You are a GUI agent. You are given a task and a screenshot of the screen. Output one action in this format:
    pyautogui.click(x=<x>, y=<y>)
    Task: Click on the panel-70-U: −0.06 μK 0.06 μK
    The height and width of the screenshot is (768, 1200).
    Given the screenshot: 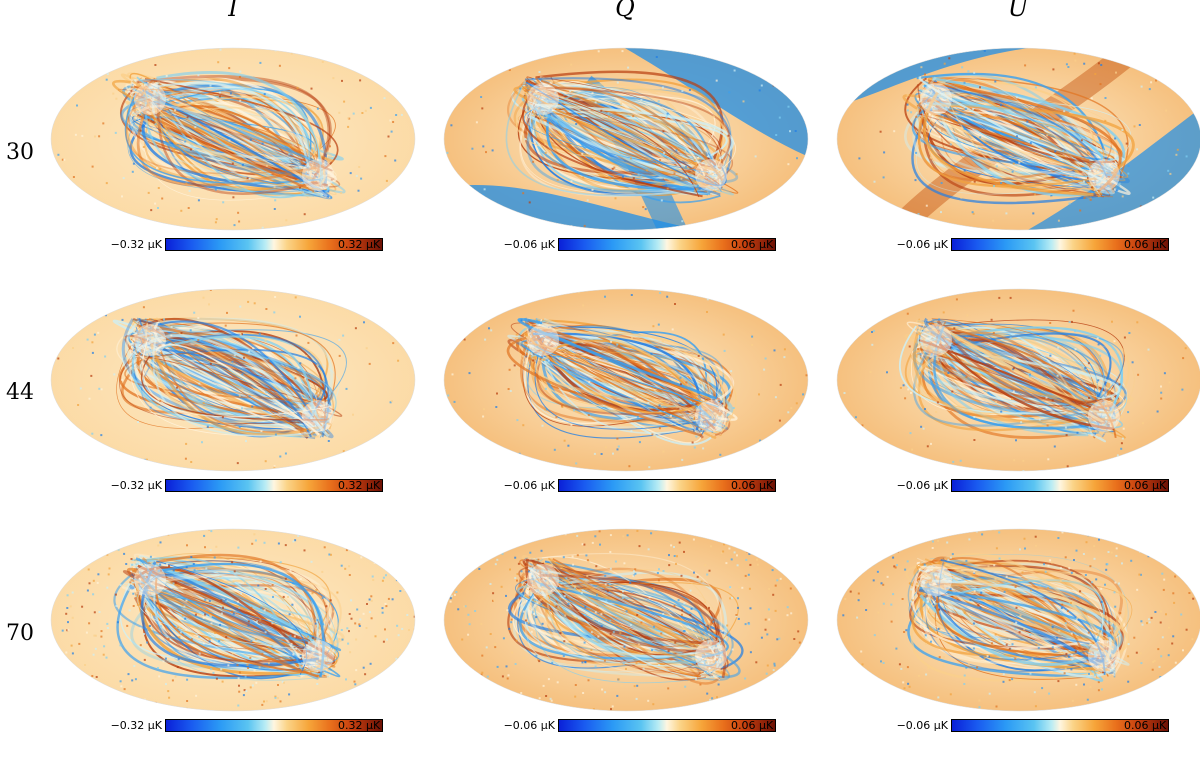 What is the action you would take?
    pyautogui.click(x=1014, y=648)
    